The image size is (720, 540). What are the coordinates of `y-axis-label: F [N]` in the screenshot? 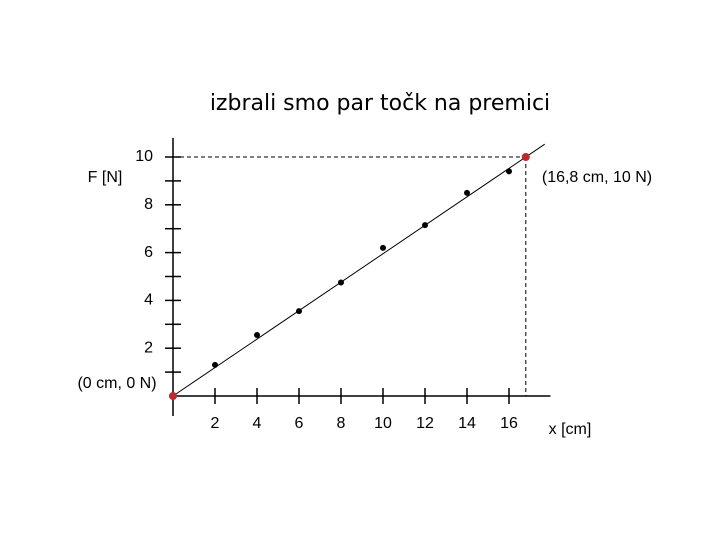 It's located at (105, 177).